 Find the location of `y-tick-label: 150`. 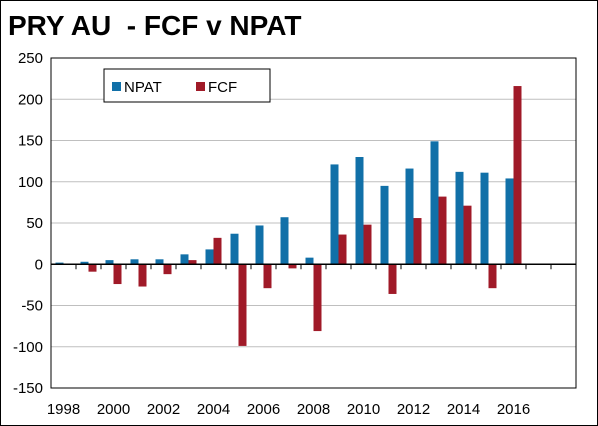

y-tick-label: 150 is located at coordinates (30, 141).